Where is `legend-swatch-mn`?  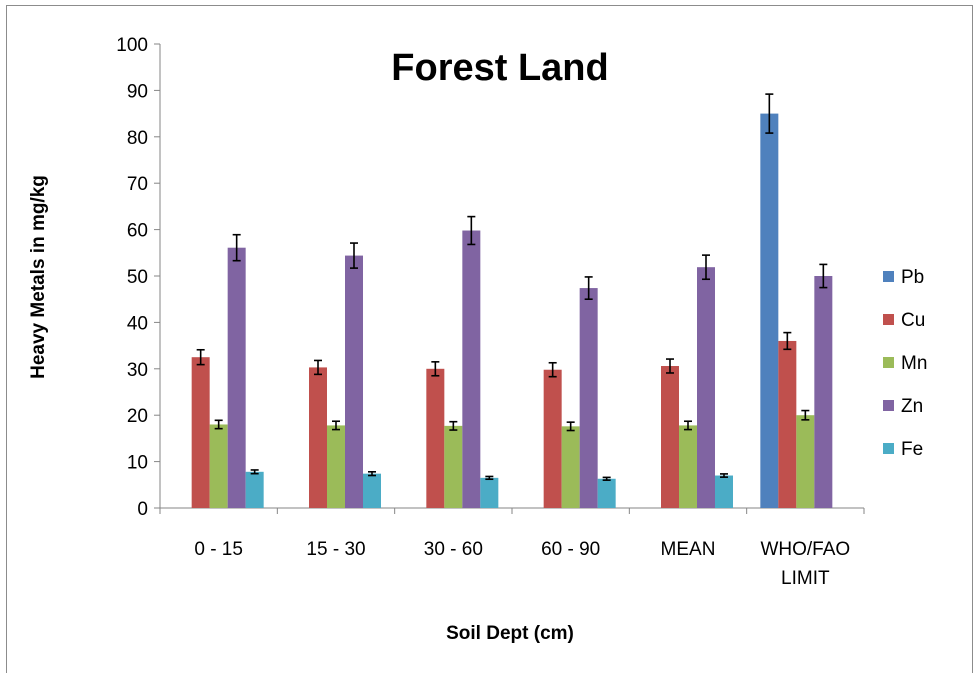
legend-swatch-mn is located at coordinates (888, 362).